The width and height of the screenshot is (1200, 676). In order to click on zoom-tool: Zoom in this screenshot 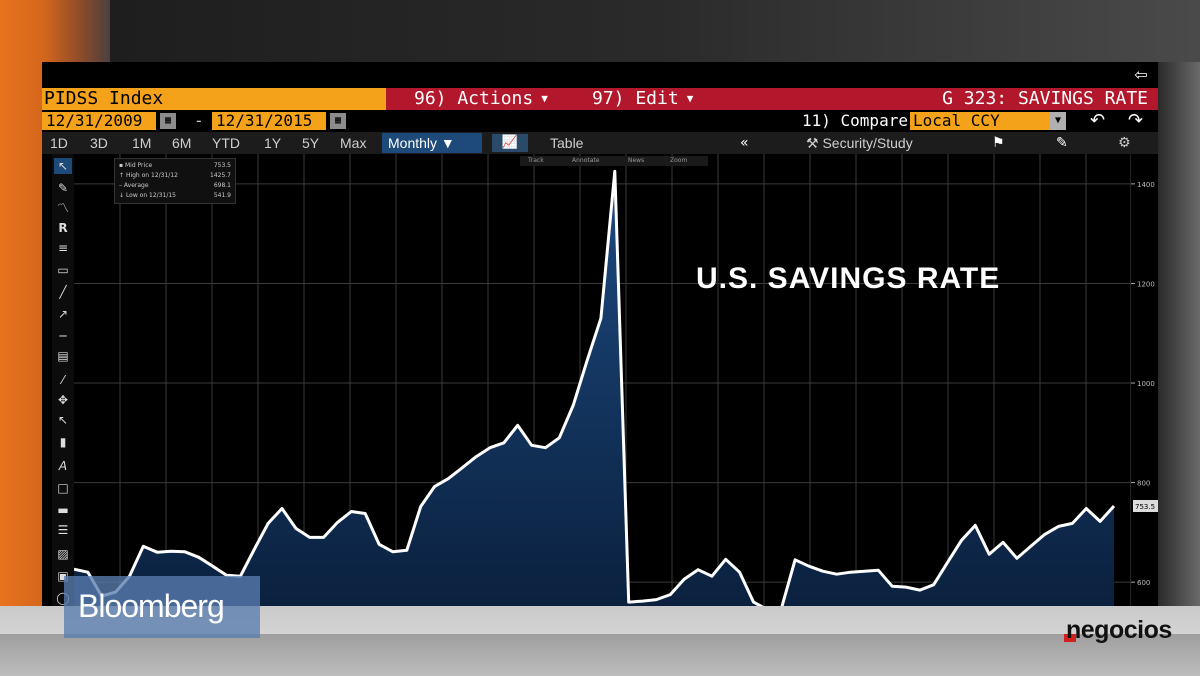, I will do `click(679, 160)`.